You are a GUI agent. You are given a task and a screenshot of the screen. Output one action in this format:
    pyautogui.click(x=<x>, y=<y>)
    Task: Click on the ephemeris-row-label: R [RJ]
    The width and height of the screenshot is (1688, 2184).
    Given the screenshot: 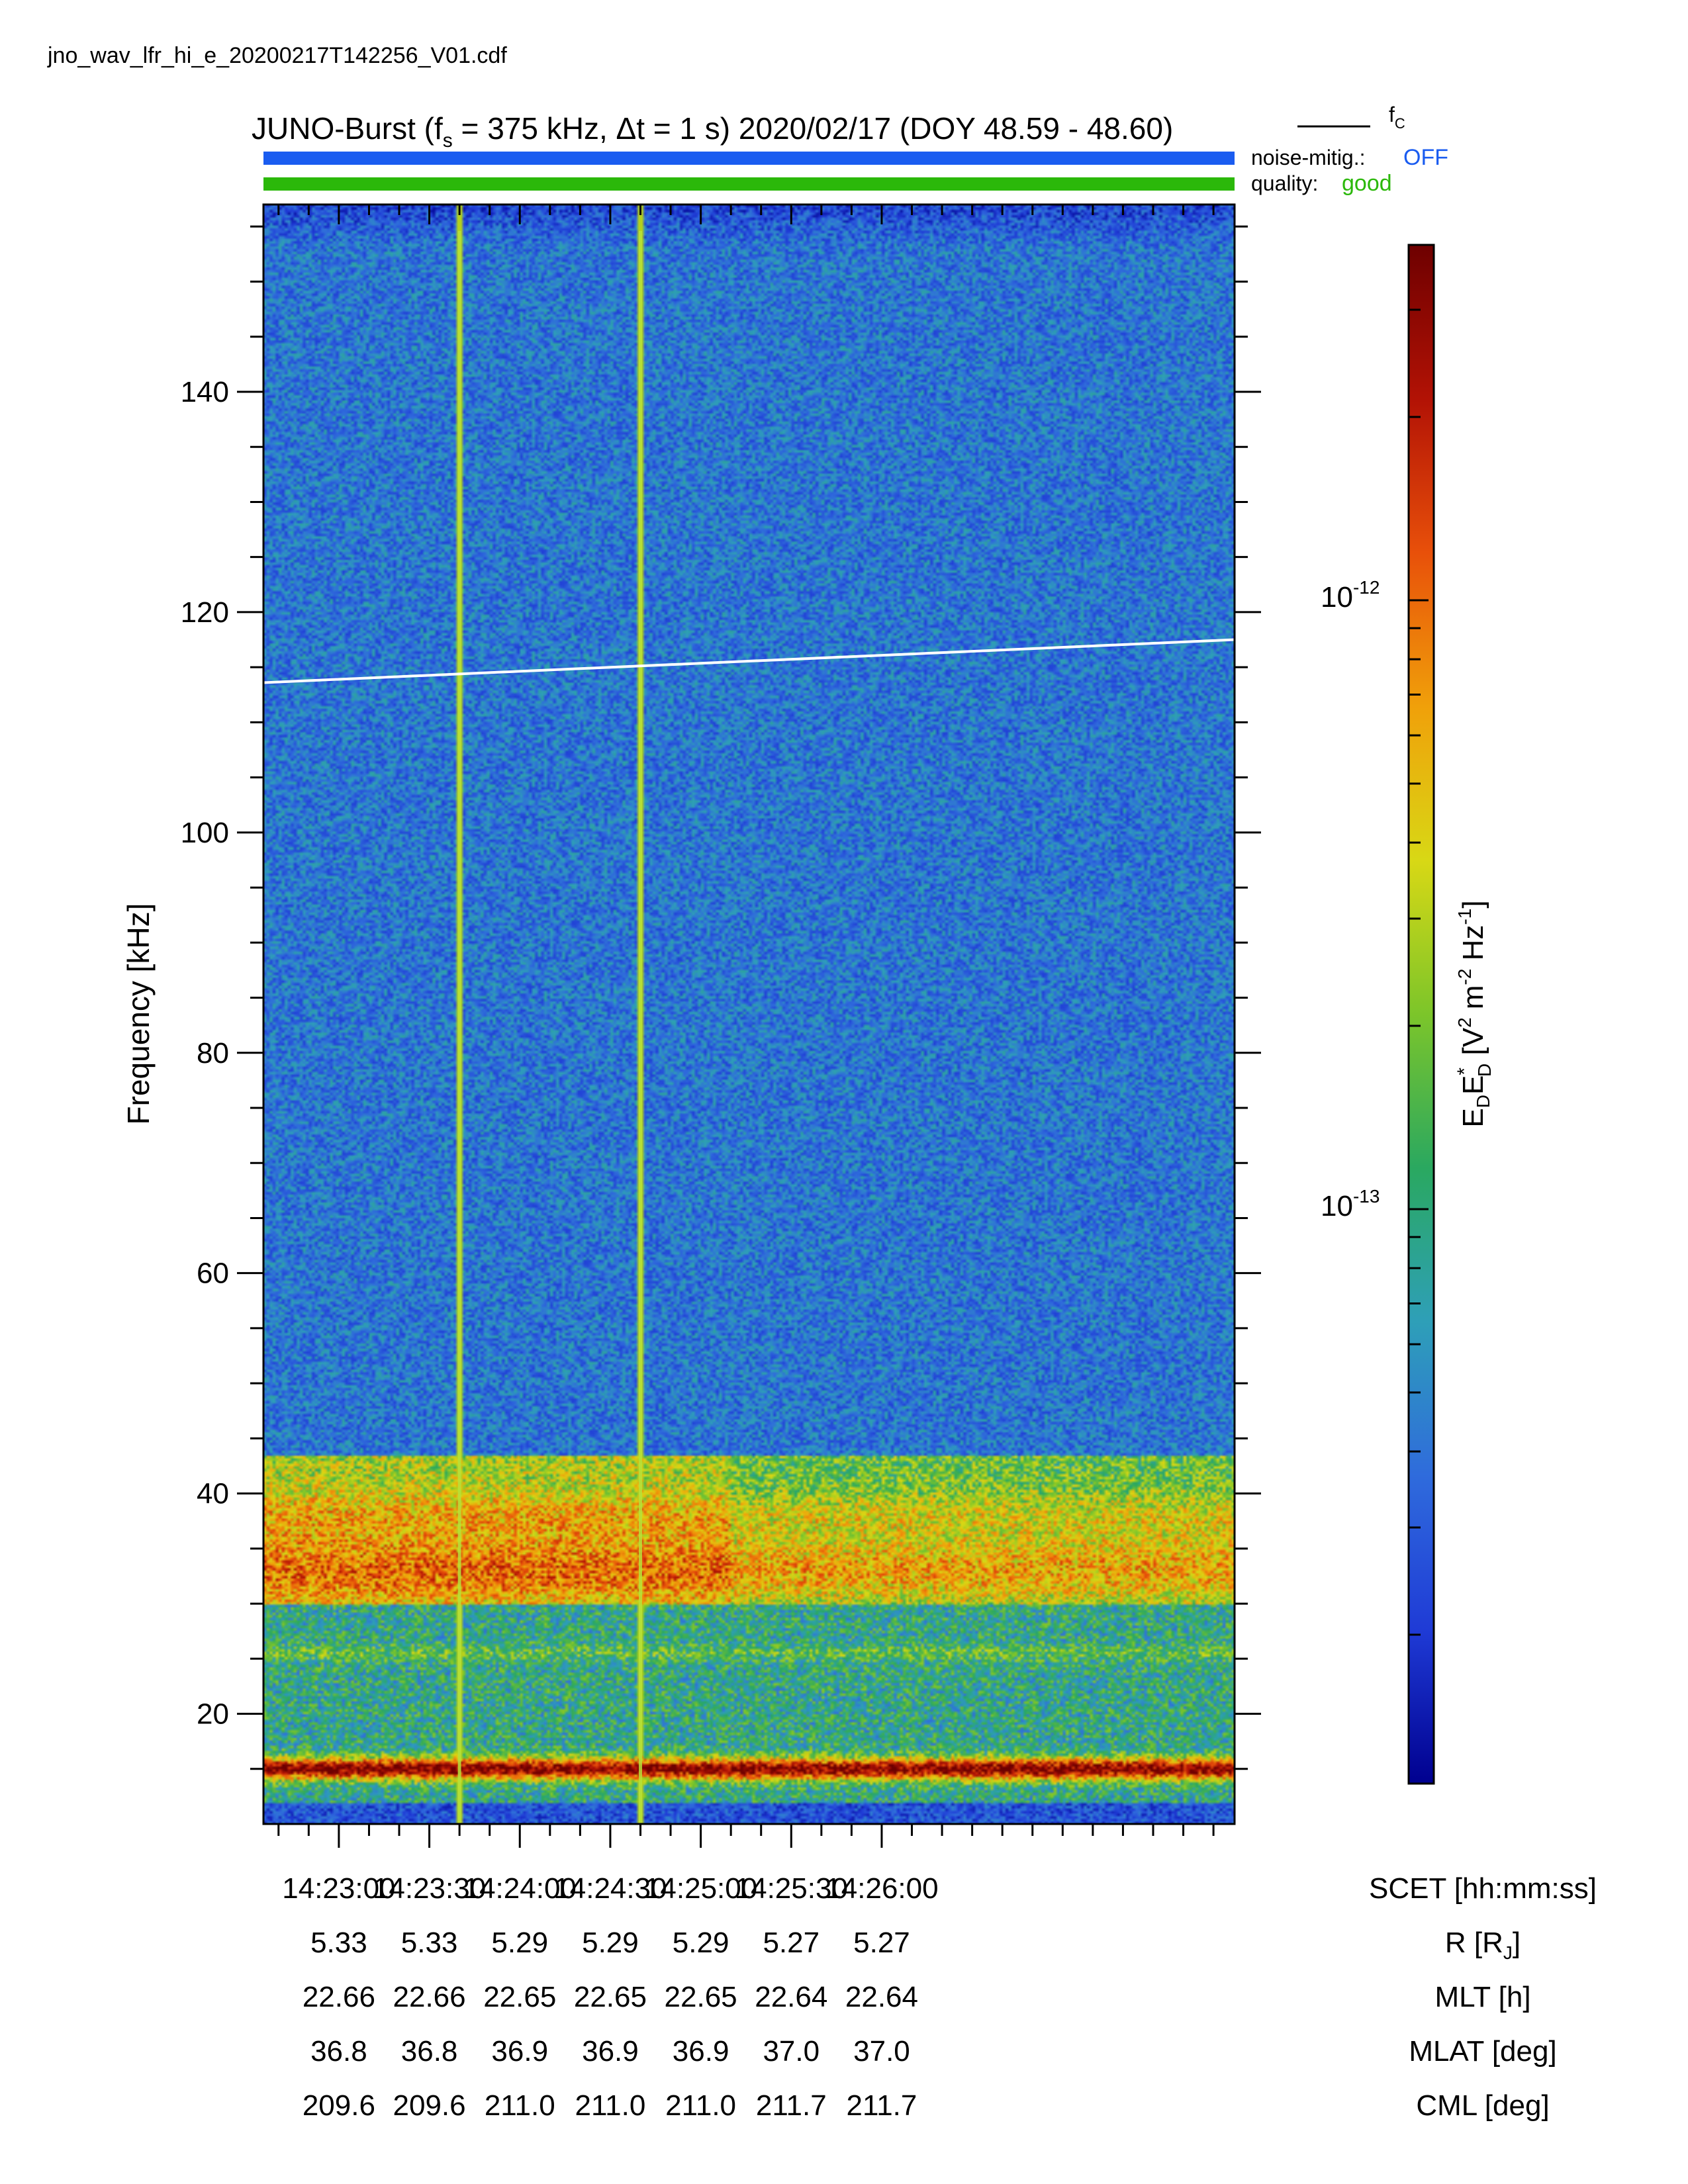 What is the action you would take?
    pyautogui.click(x=1483, y=1945)
    